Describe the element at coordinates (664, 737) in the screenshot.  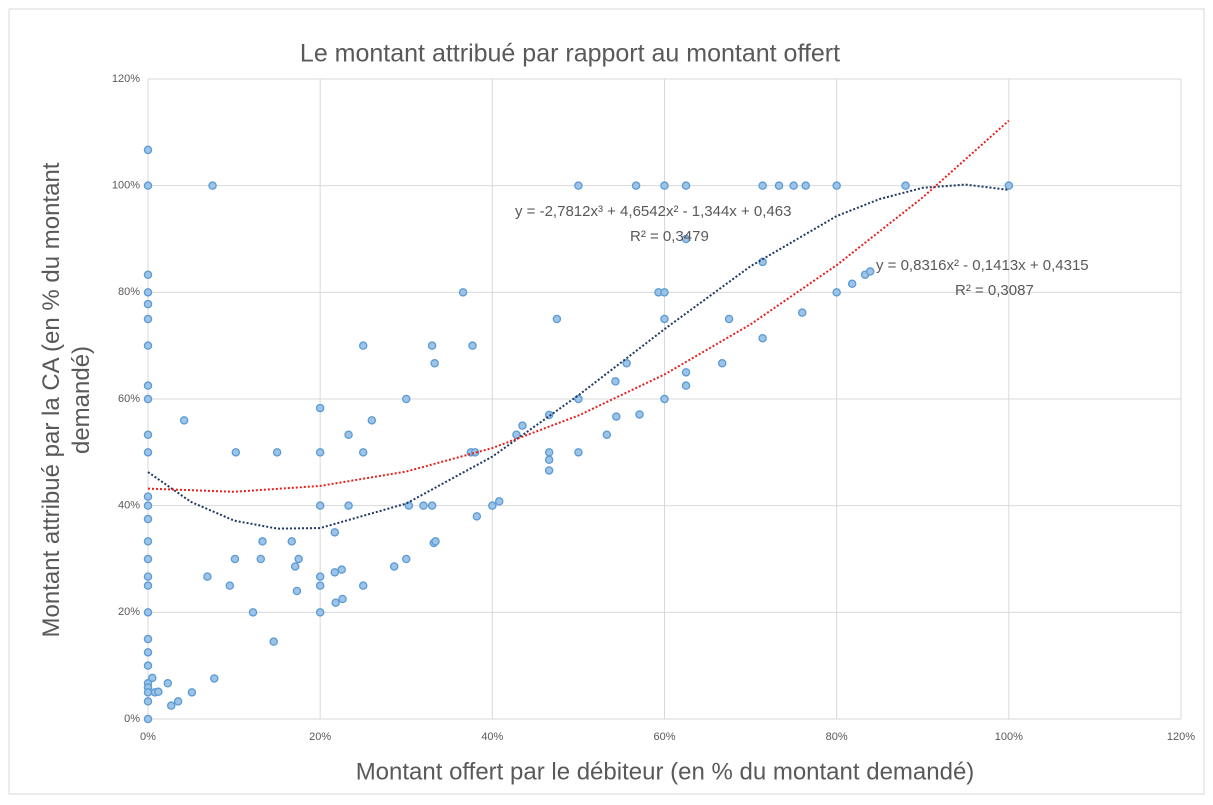
I see `x-tick-label: 60%` at that location.